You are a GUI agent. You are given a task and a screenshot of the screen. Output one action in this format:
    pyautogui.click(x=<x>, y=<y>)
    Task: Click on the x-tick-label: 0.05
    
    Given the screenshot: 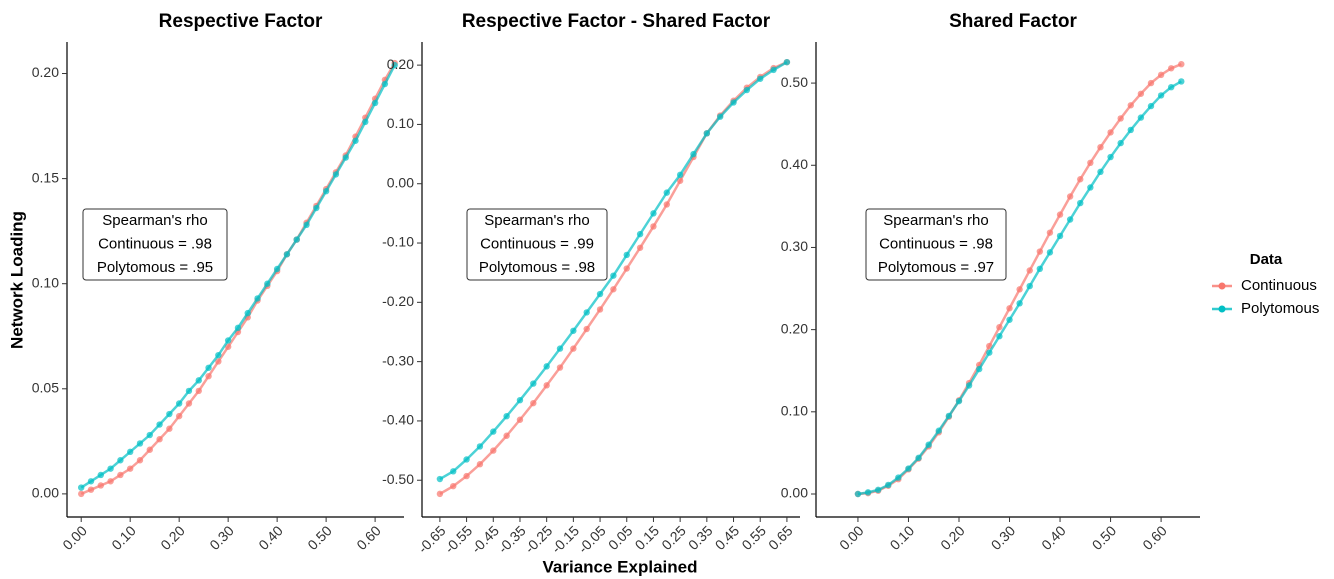 What is the action you would take?
    pyautogui.click(x=620, y=537)
    